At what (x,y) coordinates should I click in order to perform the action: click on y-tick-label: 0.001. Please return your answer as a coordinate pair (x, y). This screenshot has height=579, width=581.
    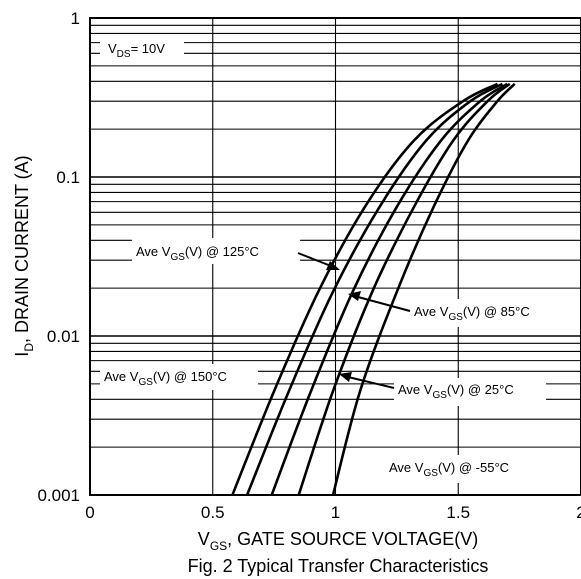
    Looking at the image, I should click on (58, 495).